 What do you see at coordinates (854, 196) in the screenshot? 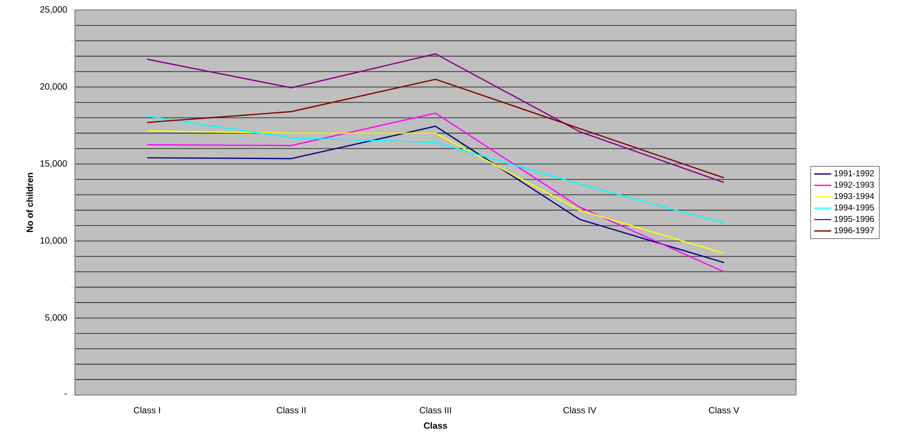
I see `legend-label: 1993-1994` at bounding box center [854, 196].